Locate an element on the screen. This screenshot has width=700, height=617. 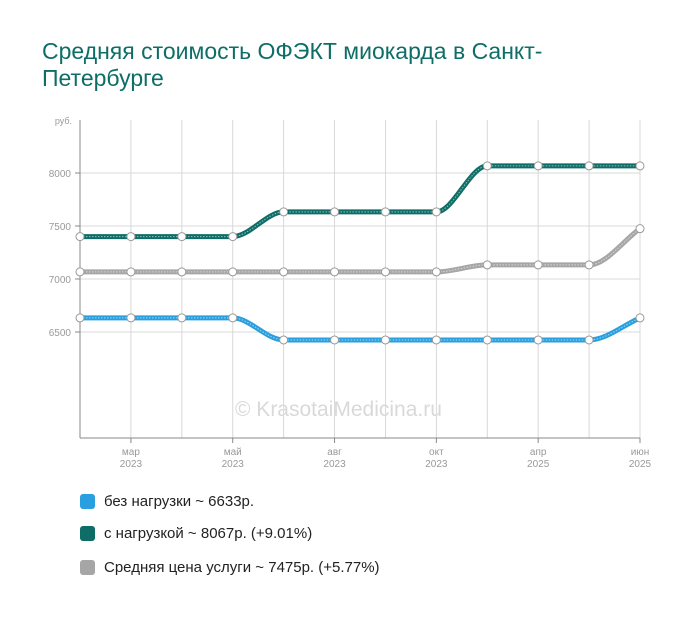
legend-swatch-teal is located at coordinates (87, 533).